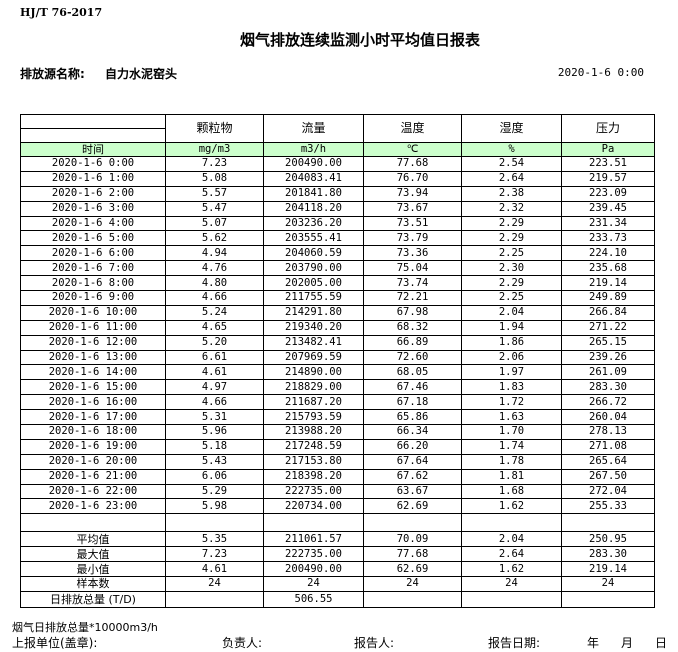  I want to click on unit-cell: %, so click(511, 149).